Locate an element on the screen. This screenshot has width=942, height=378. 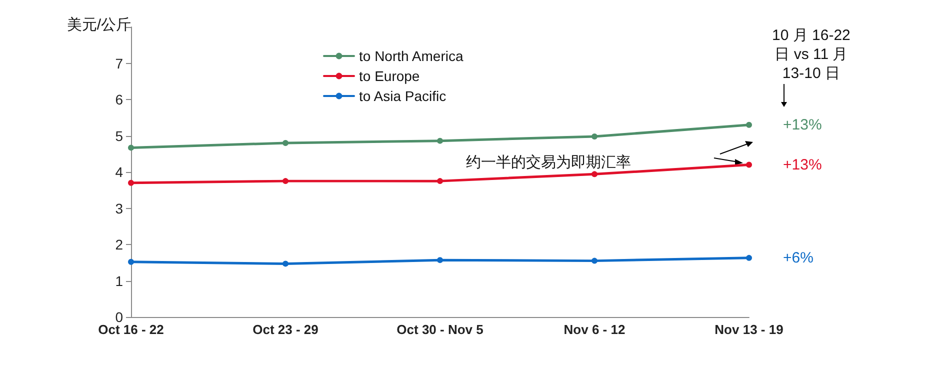
legend-label: to Asia Pacific is located at coordinates (402, 96).